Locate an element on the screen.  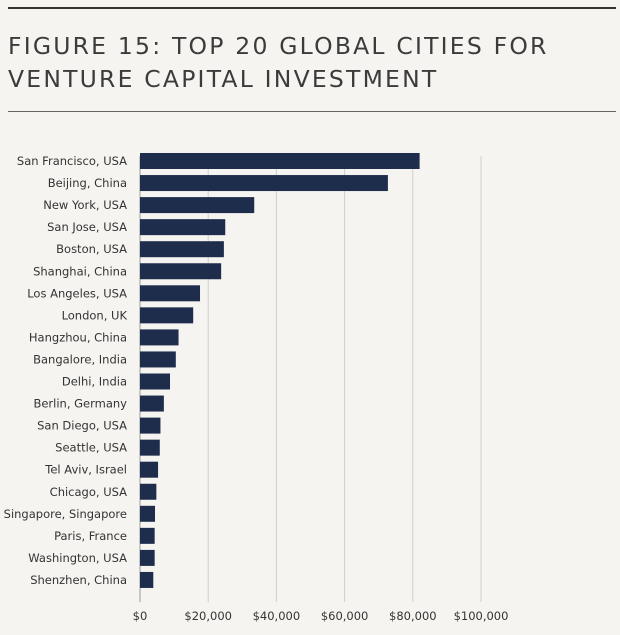
category-label: Washington, USA is located at coordinates (77, 558).